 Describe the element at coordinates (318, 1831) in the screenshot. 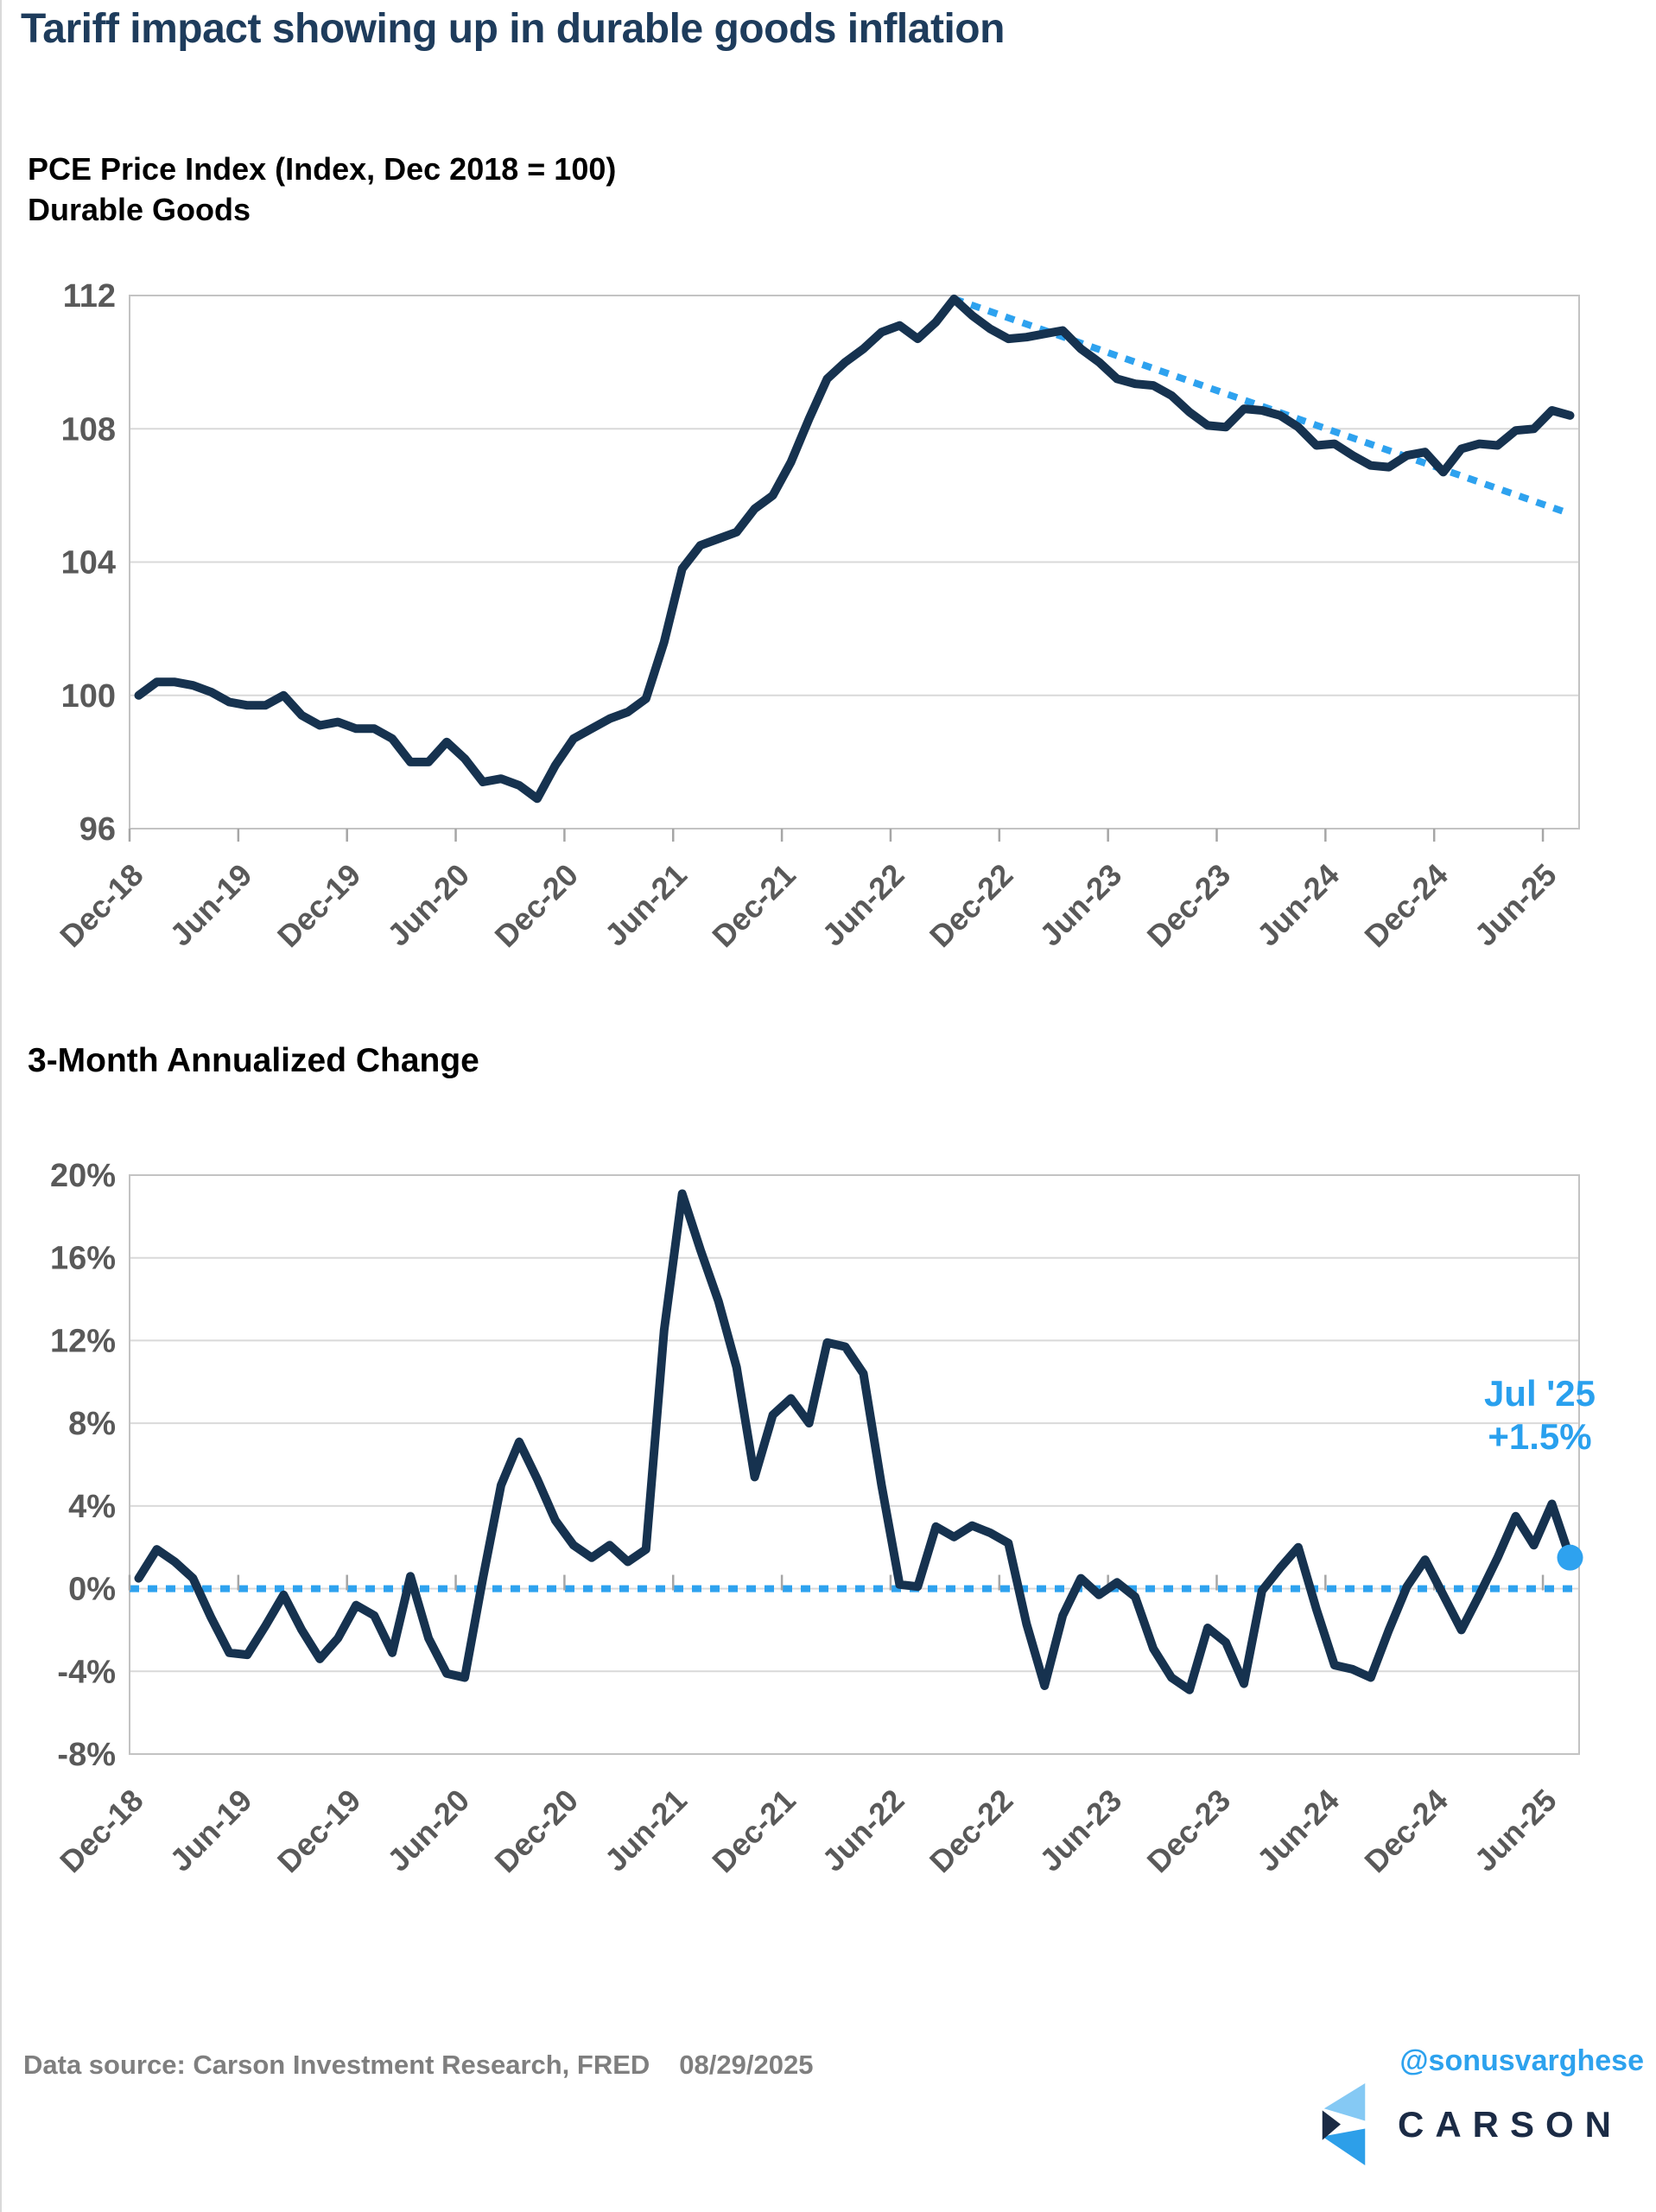

I see `bottom-x-axis-label: Dec-19` at that location.